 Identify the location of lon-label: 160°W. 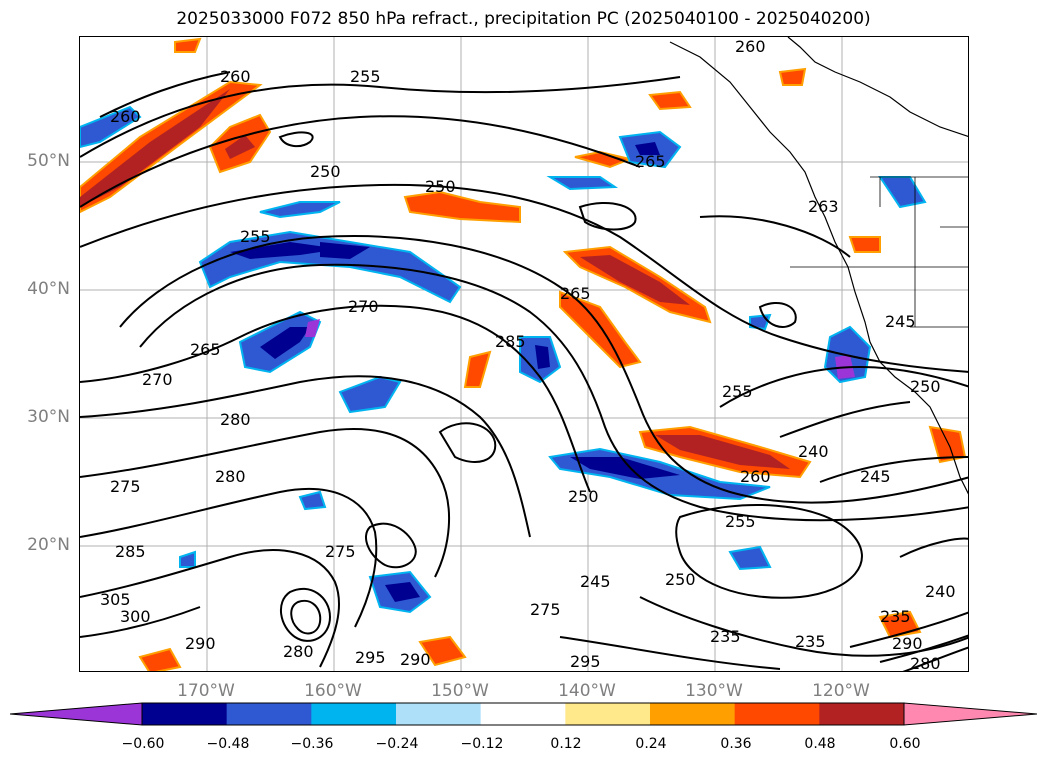
(333, 691).